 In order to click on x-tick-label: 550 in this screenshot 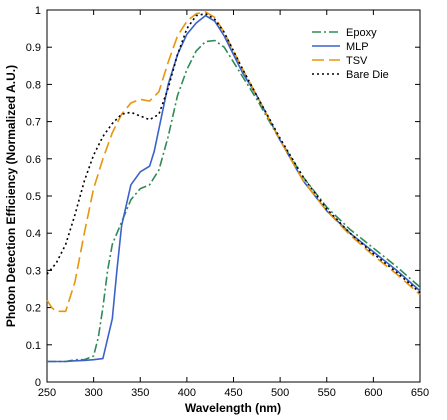, I will do `click(327, 393)`.